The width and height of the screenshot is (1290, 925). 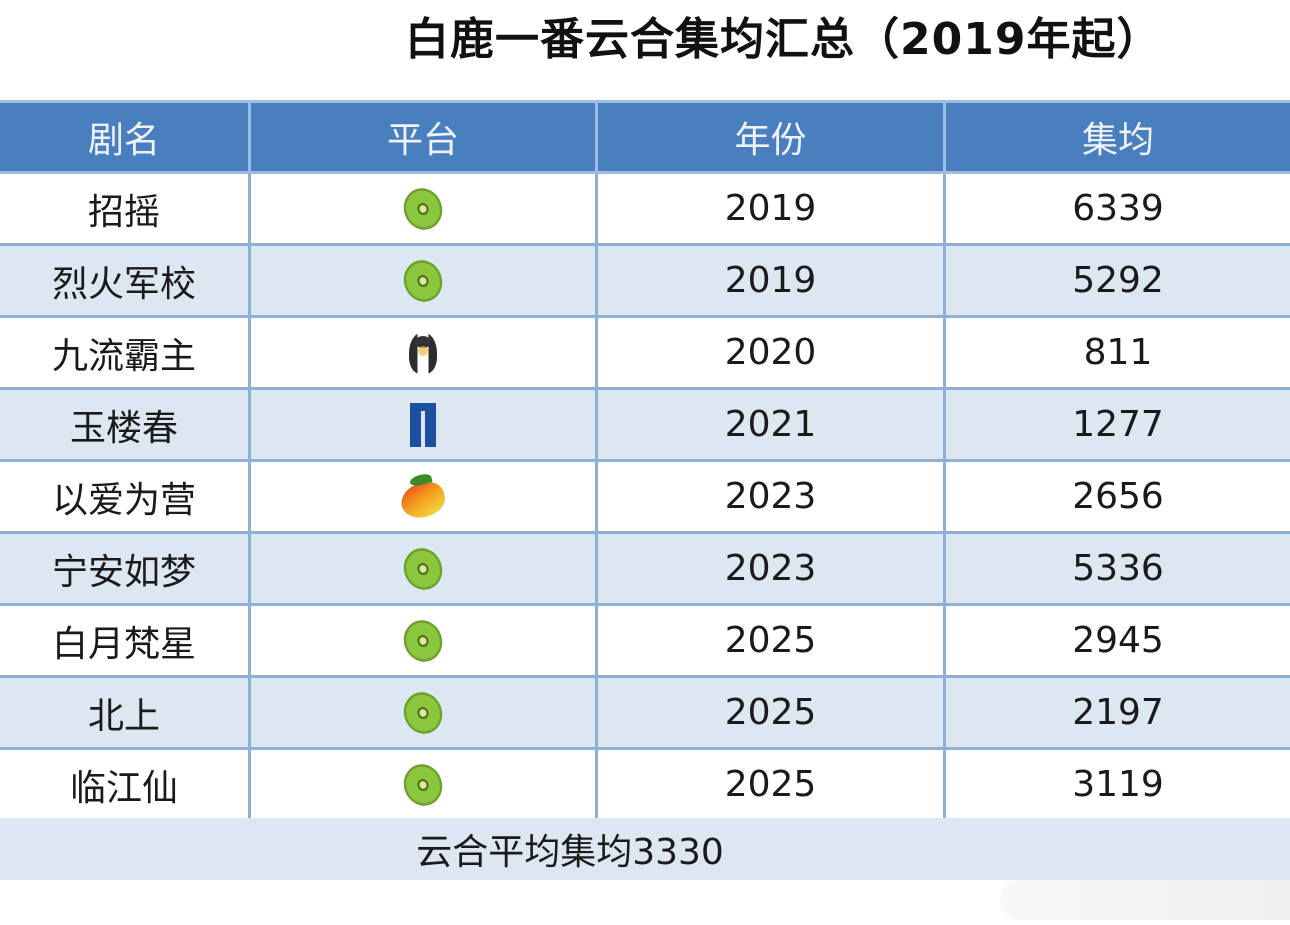 I want to click on episode-average: 3119, so click(x=1118, y=784).